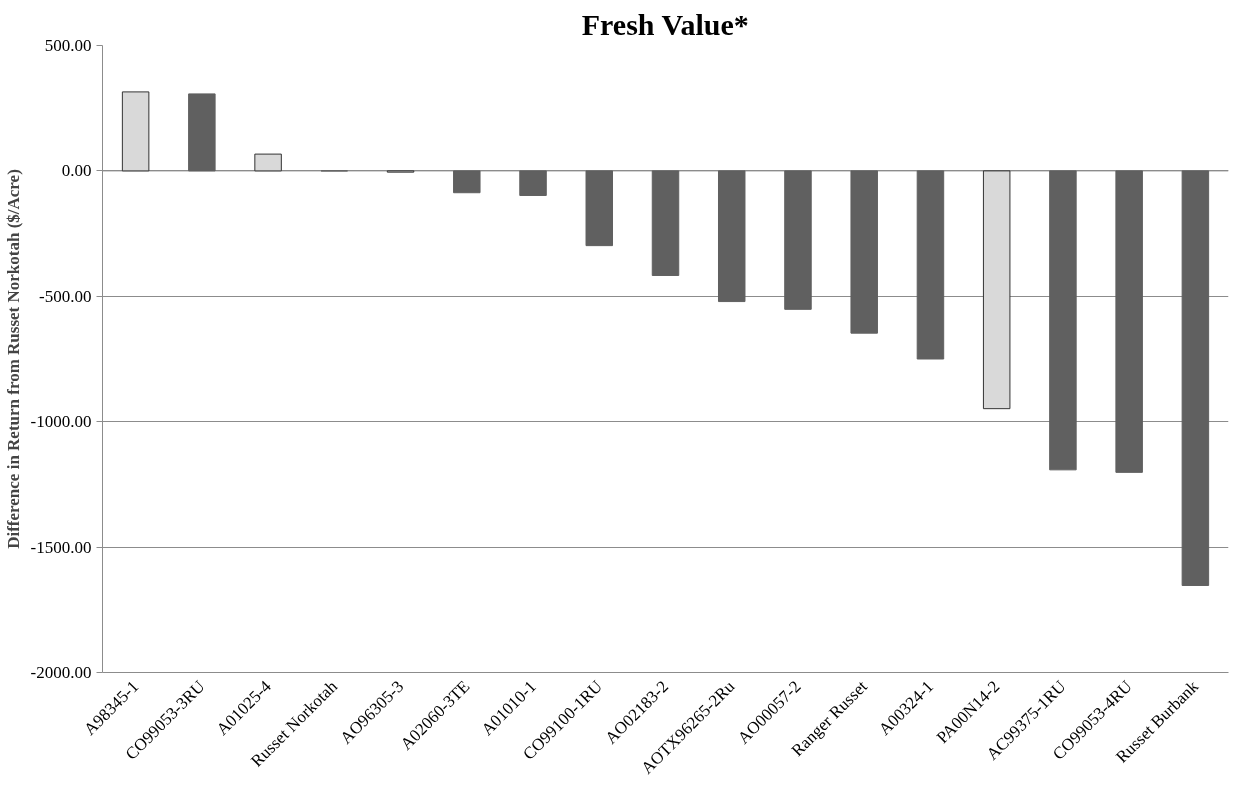 This screenshot has height=791, width=1252. Describe the element at coordinates (61, 547) in the screenshot. I see `y-tick-label: -1500.00` at that location.